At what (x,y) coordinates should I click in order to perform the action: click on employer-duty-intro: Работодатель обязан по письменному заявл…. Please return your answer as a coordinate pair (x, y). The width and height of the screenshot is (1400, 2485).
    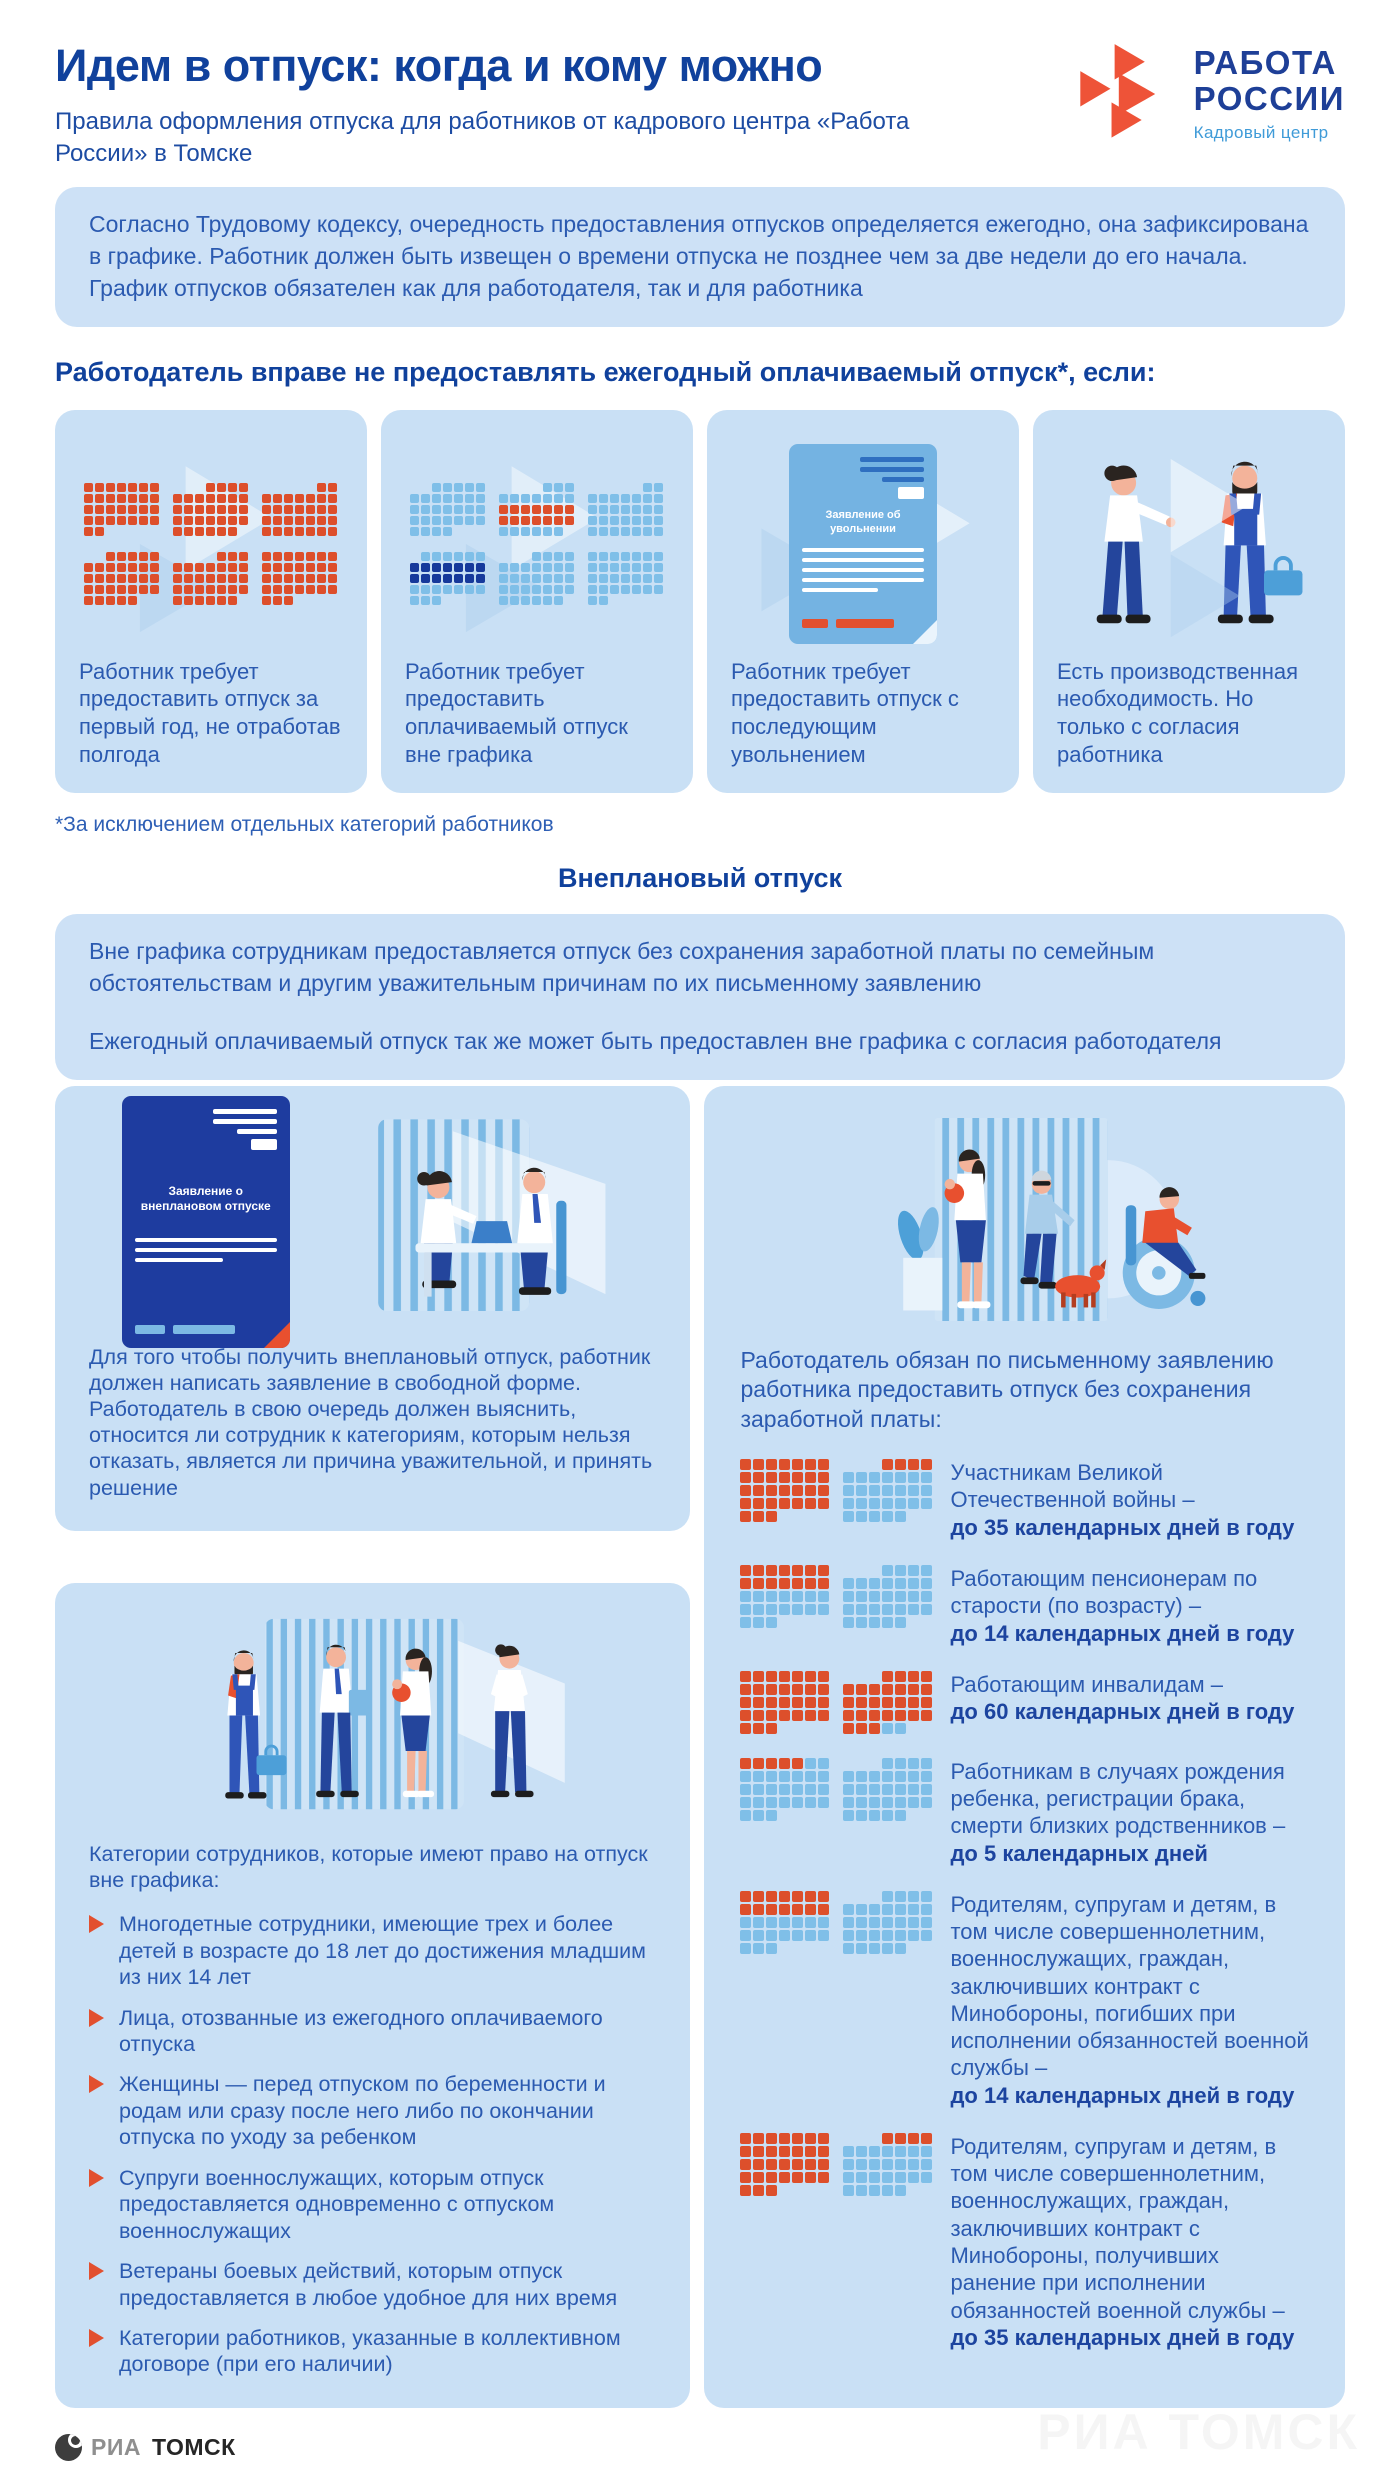
    Looking at the image, I should click on (1007, 1389).